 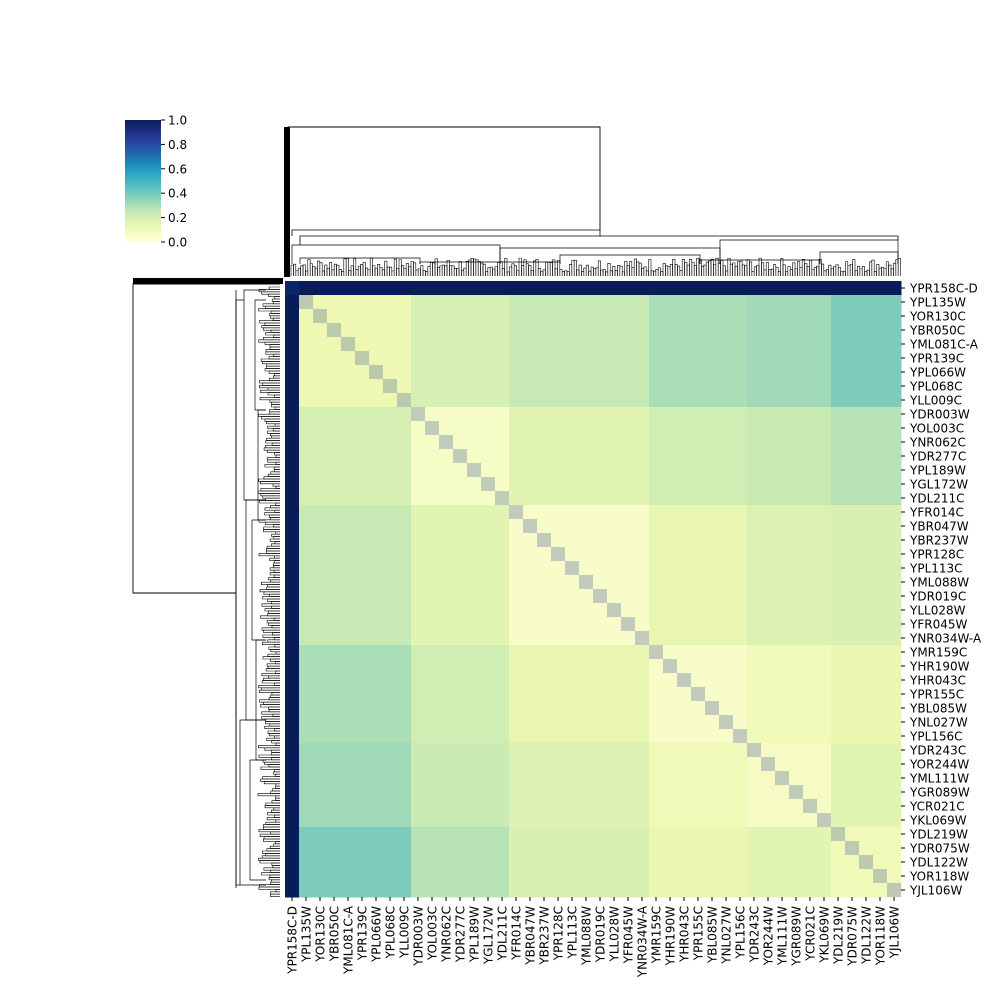 What do you see at coordinates (936, 387) in the screenshot?
I see `row-label: YPL068C` at bounding box center [936, 387].